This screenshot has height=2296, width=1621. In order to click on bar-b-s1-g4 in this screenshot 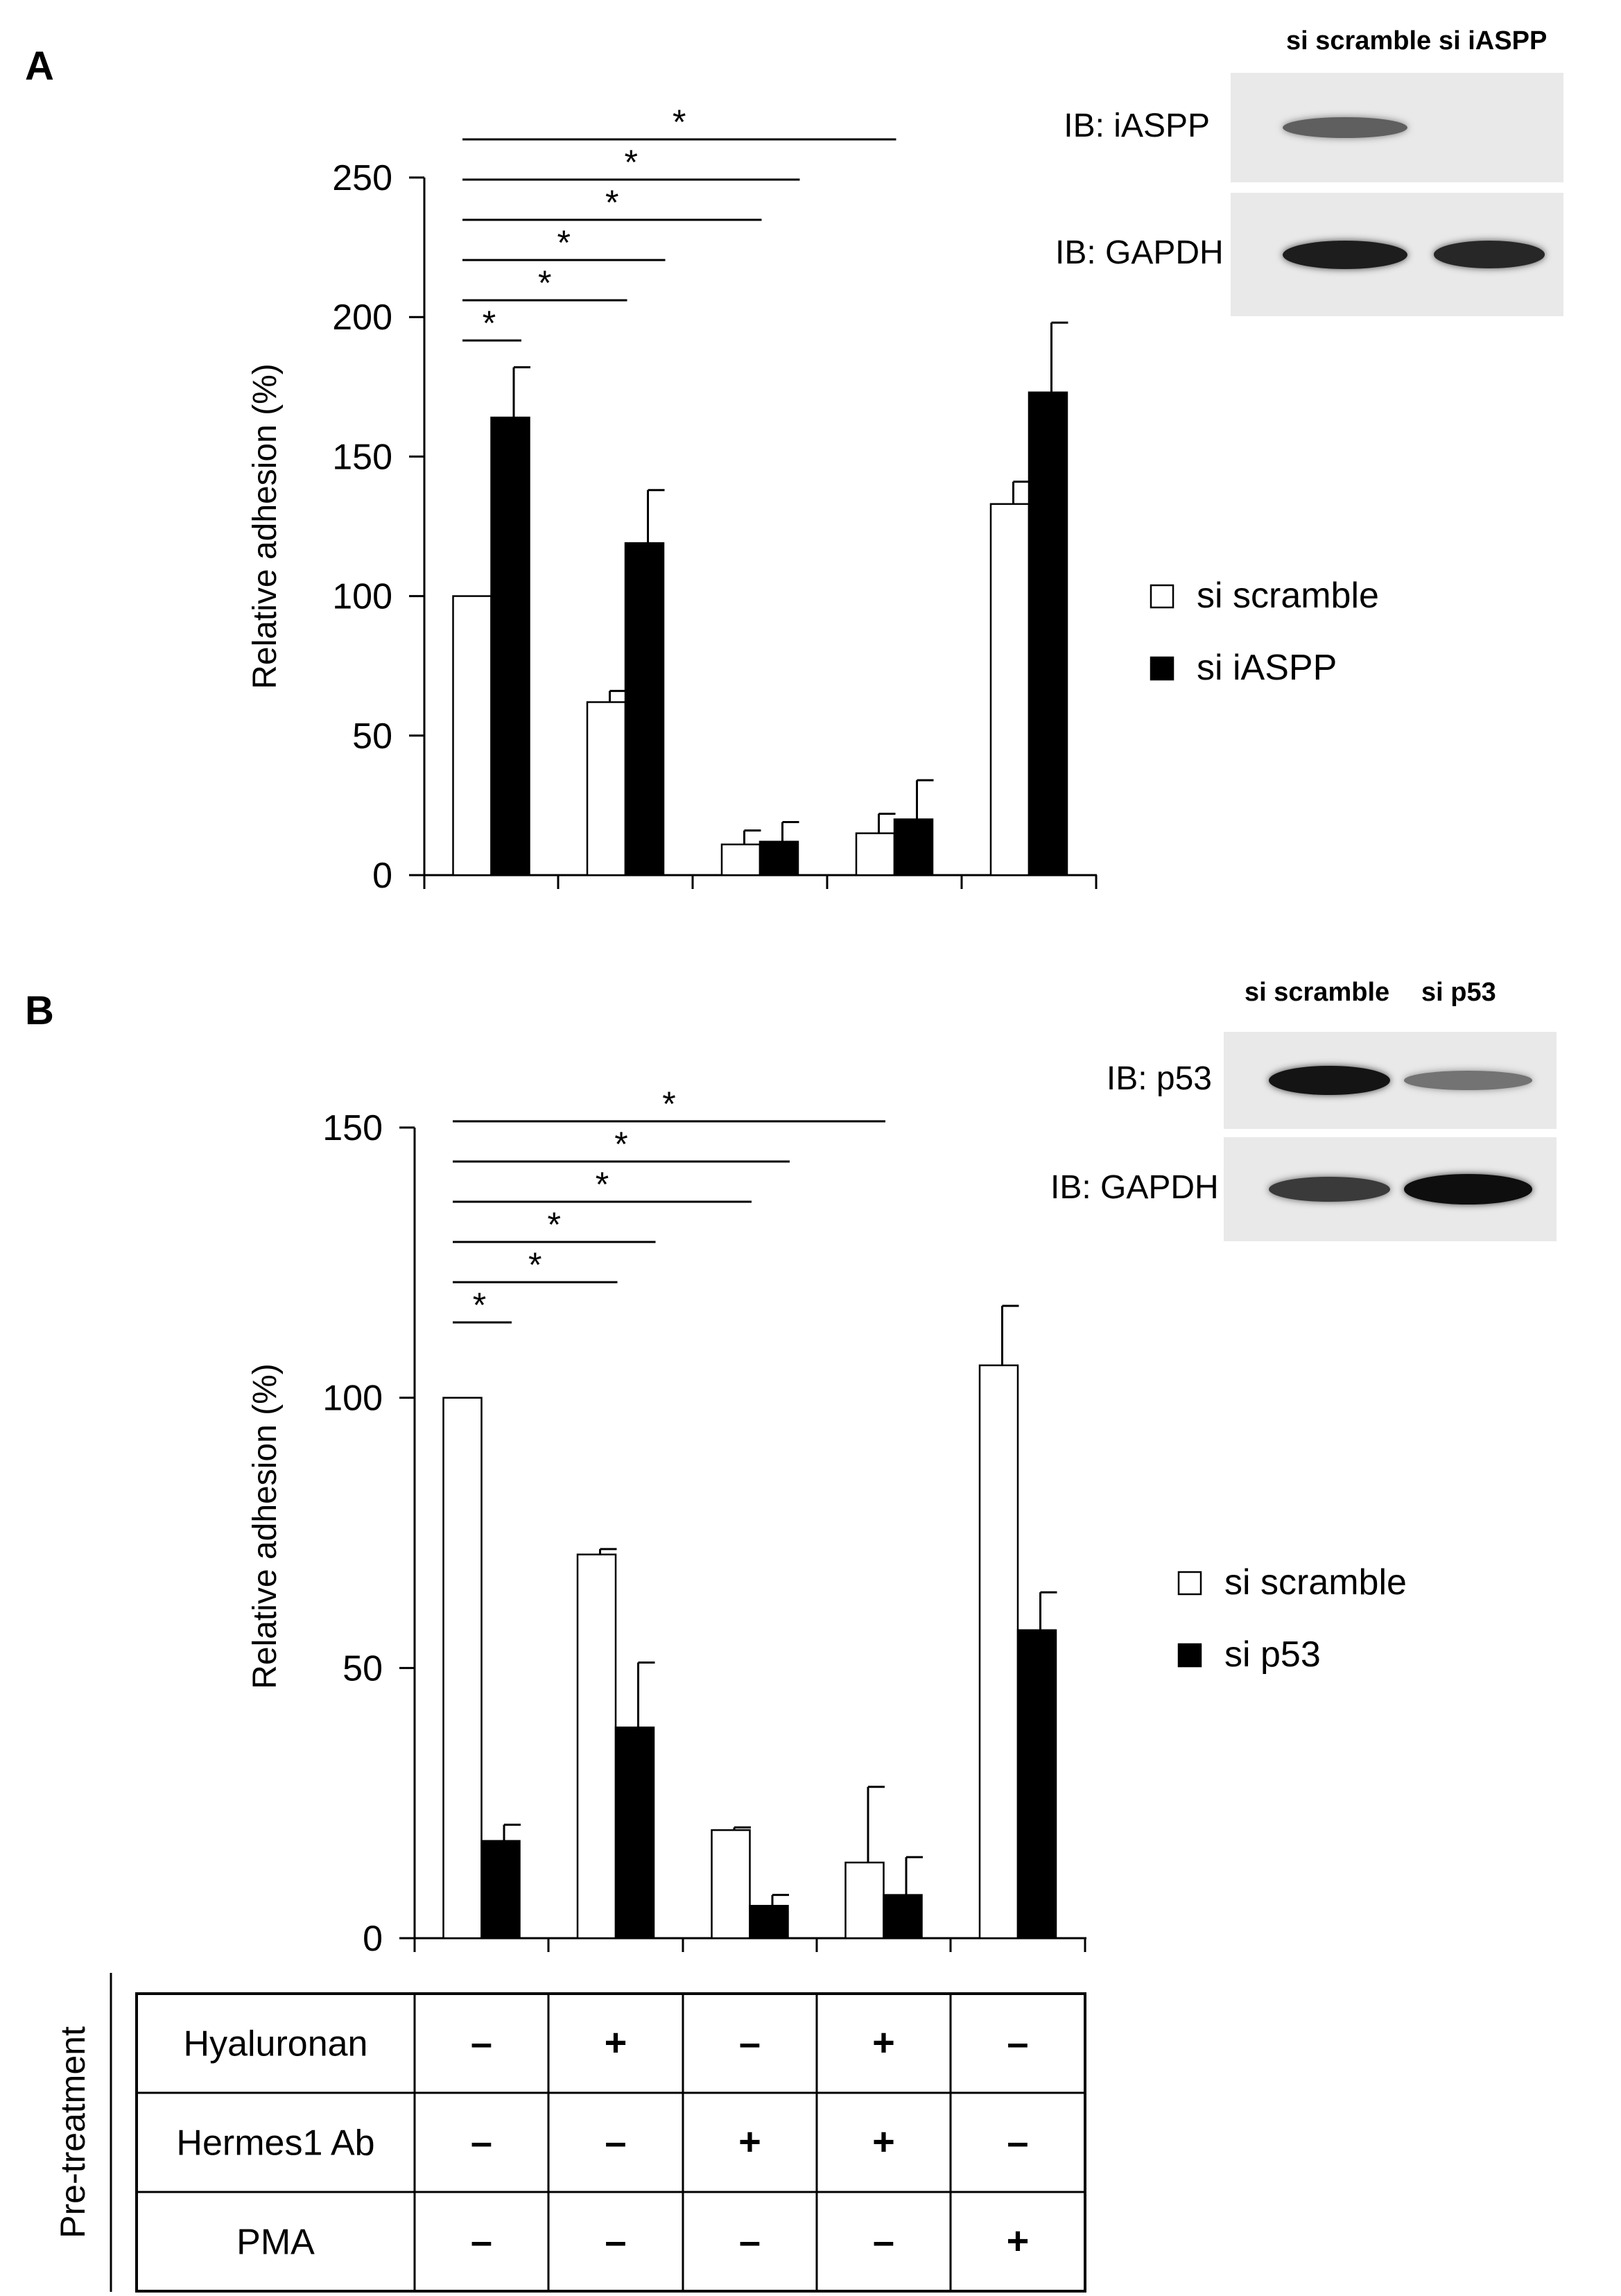, I will do `click(1036, 1784)`.